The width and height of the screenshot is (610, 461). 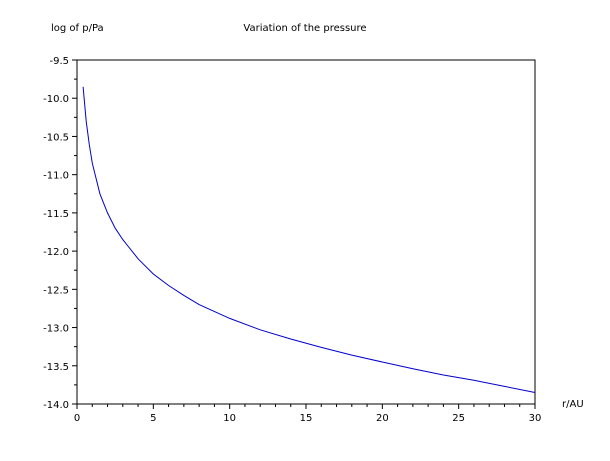 I want to click on y-tick-label: -13.5, so click(x=56, y=367).